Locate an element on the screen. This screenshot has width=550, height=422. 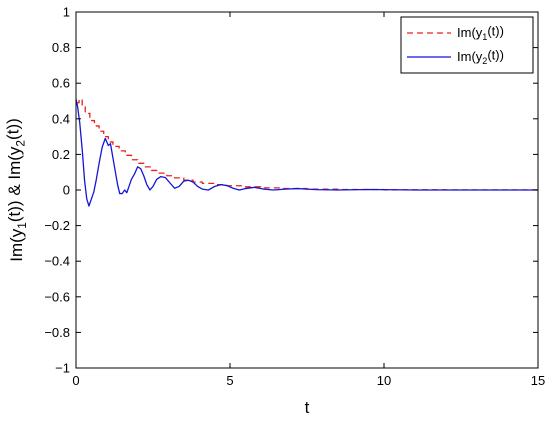
y-tick-label: 0 is located at coordinates (66, 190).